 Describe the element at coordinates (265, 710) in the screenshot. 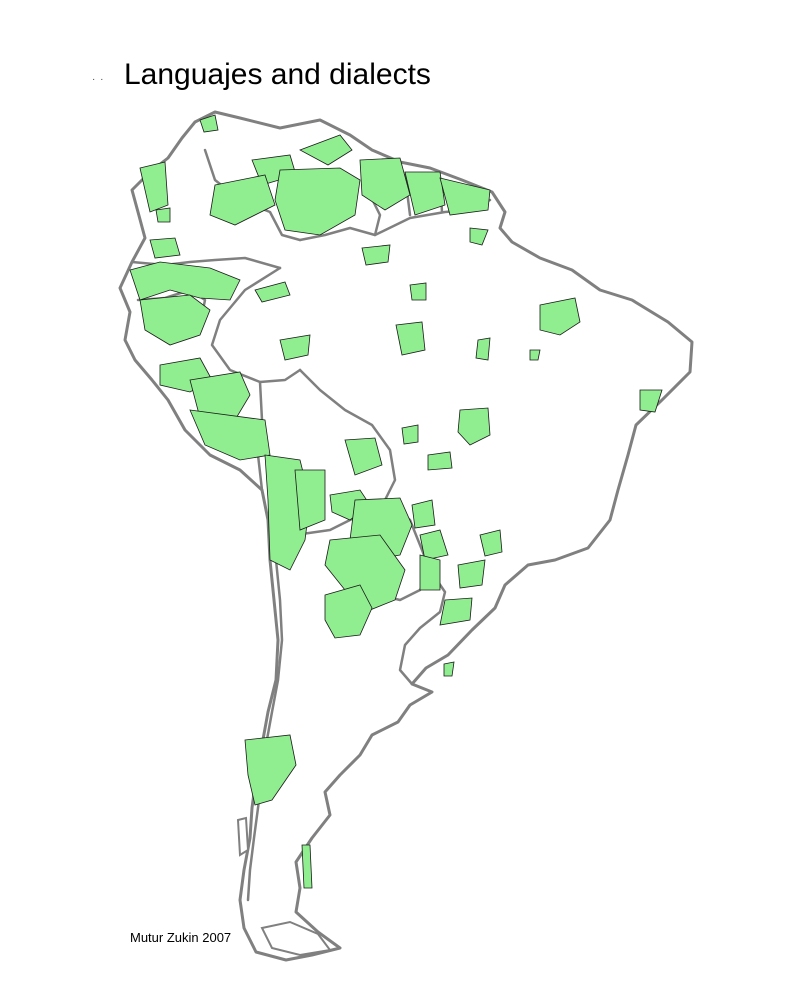

I see `border-chile-argentina` at that location.